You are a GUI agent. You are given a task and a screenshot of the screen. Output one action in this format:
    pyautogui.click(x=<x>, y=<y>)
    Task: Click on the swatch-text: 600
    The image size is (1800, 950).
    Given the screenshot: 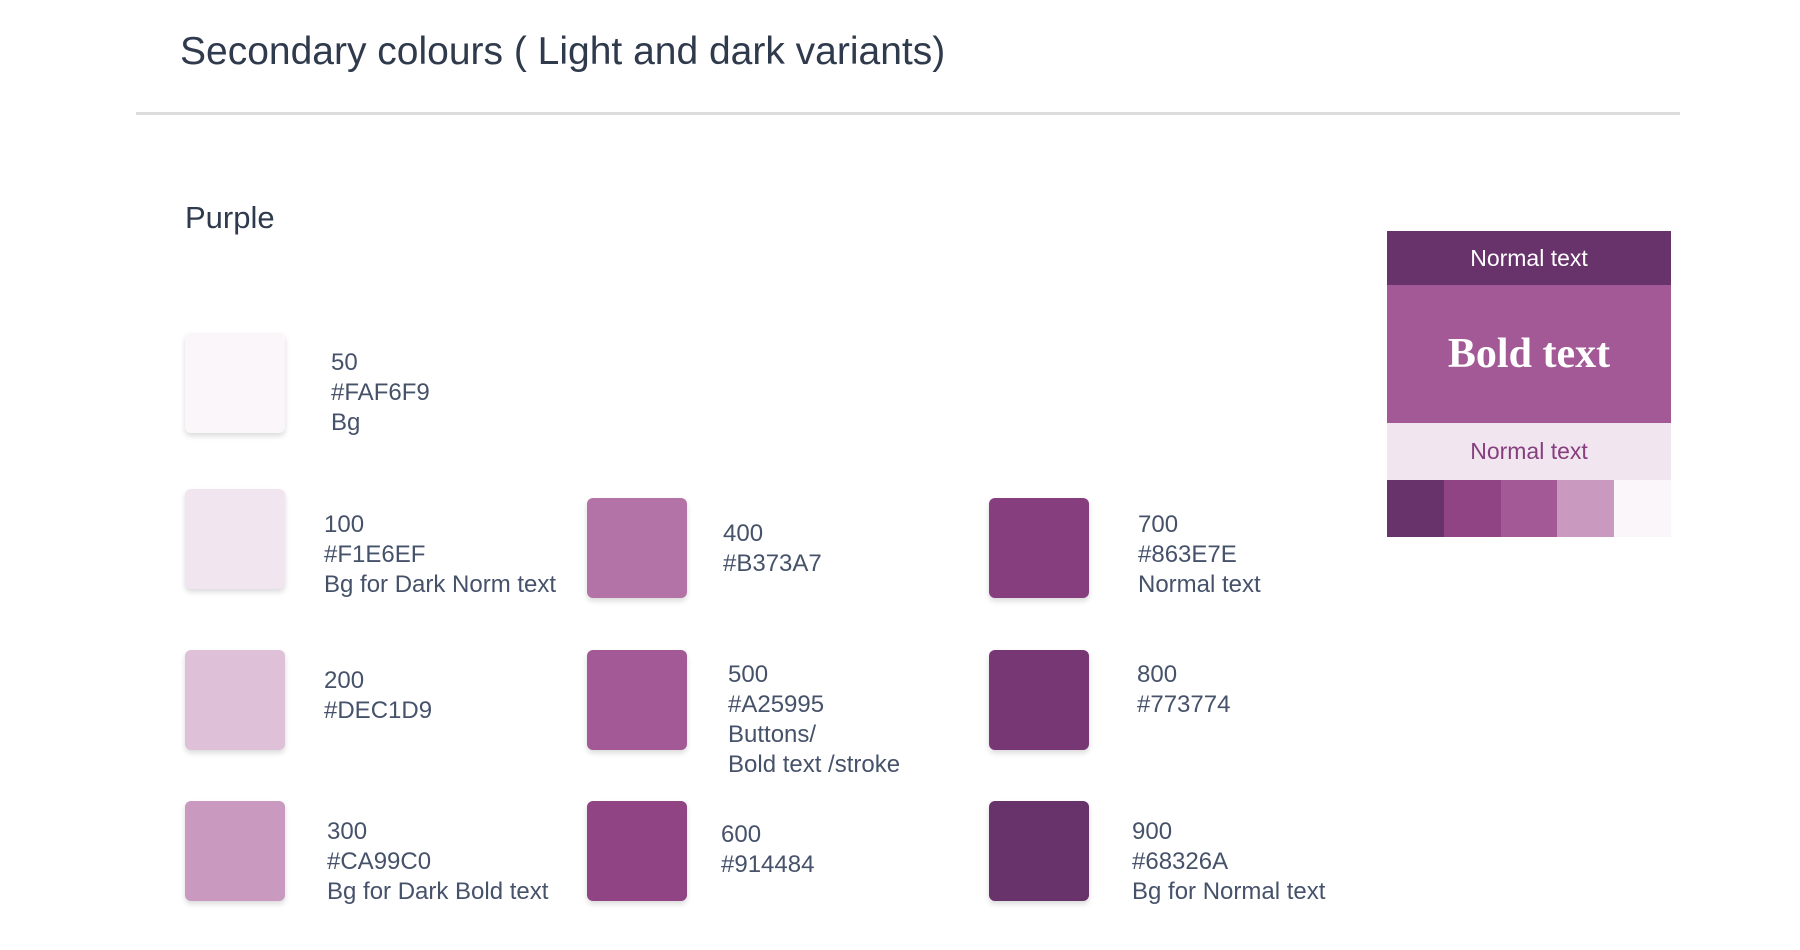 What is the action you would take?
    pyautogui.click(x=741, y=834)
    